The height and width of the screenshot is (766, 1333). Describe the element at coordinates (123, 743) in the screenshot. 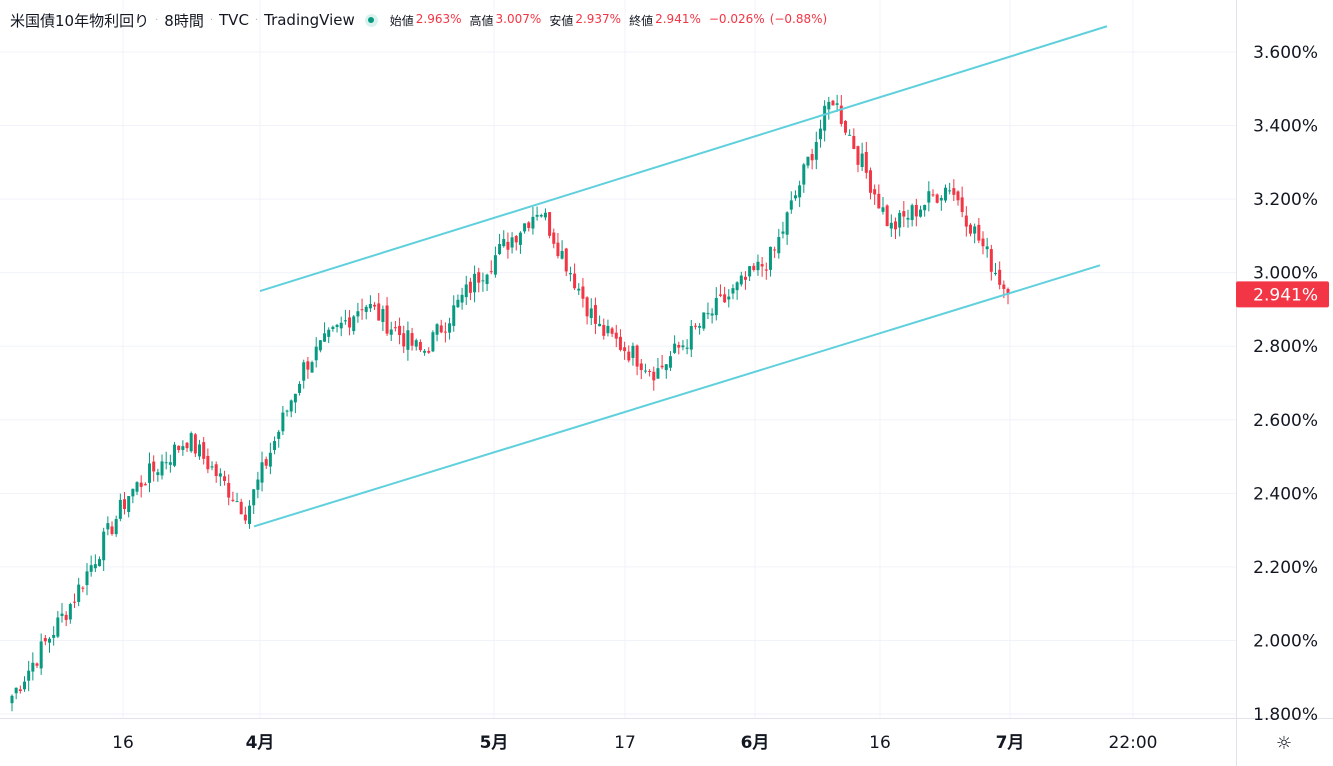

I see `time-tick-label: 16` at that location.